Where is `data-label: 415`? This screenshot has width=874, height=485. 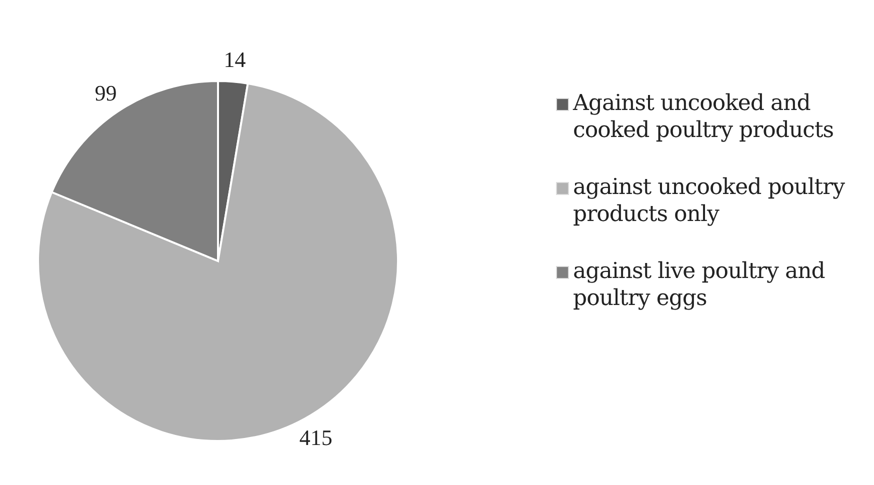 data-label: 415 is located at coordinates (315, 437).